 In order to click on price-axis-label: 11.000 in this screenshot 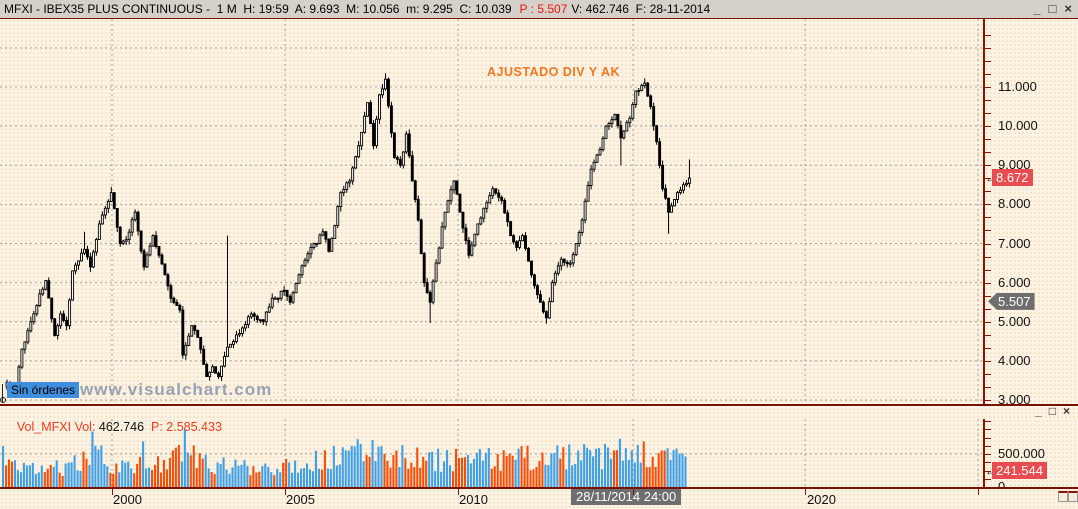, I will do `click(1017, 86)`.